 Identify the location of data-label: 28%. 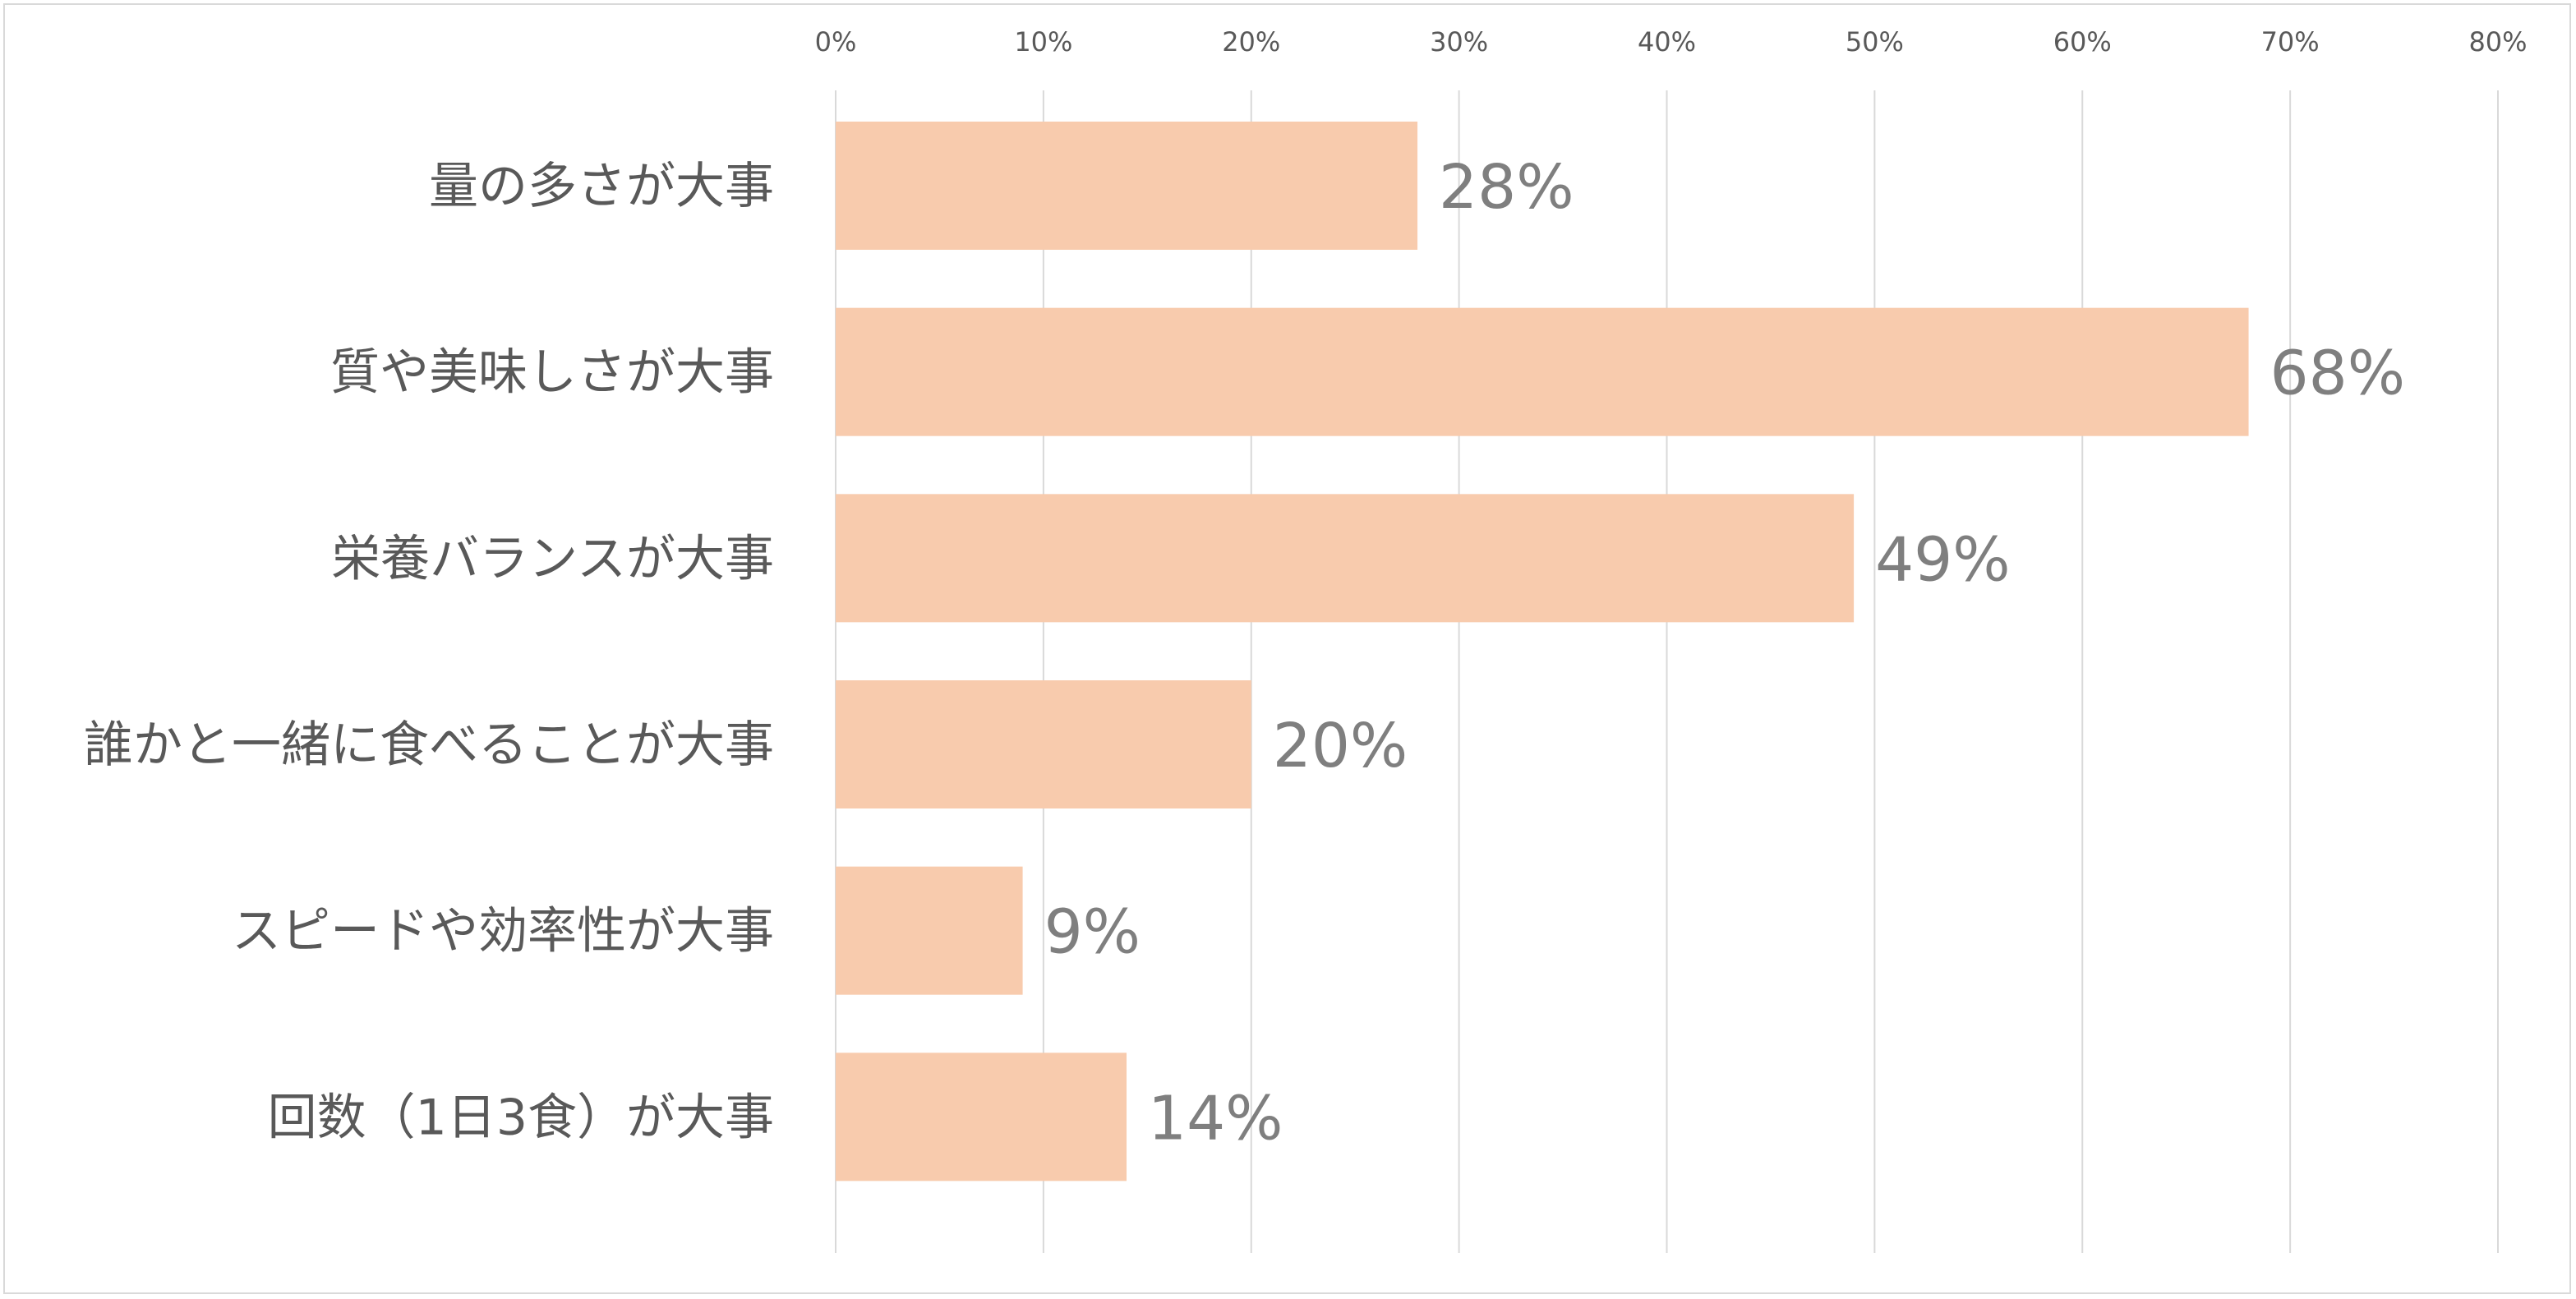
(1506, 188).